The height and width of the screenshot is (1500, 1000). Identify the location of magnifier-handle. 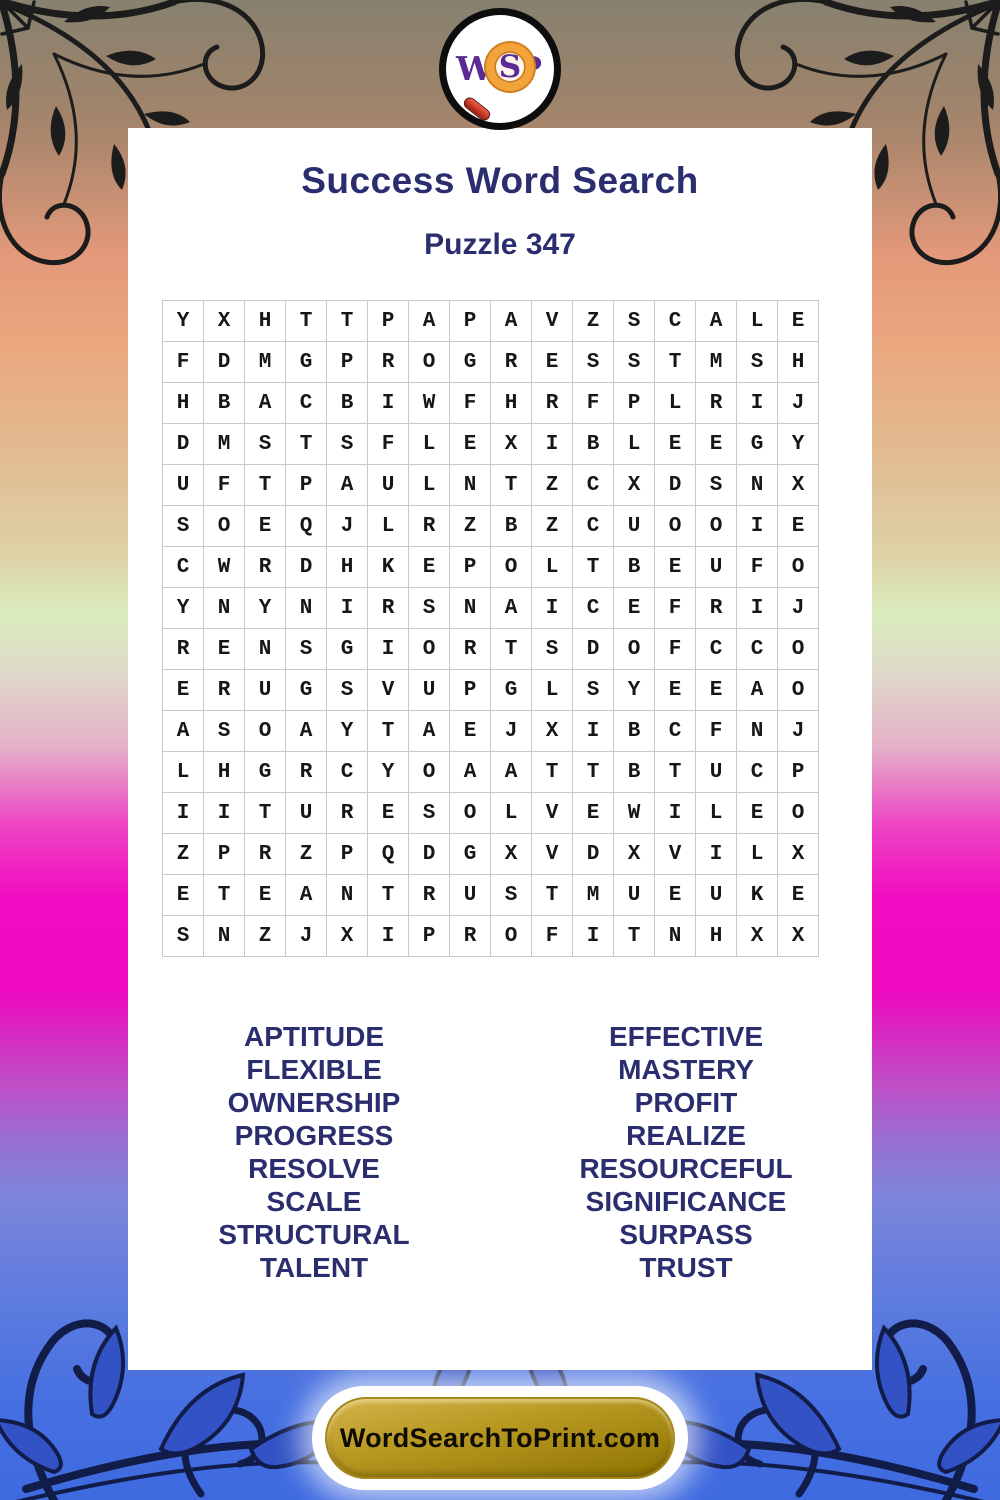
(477, 109).